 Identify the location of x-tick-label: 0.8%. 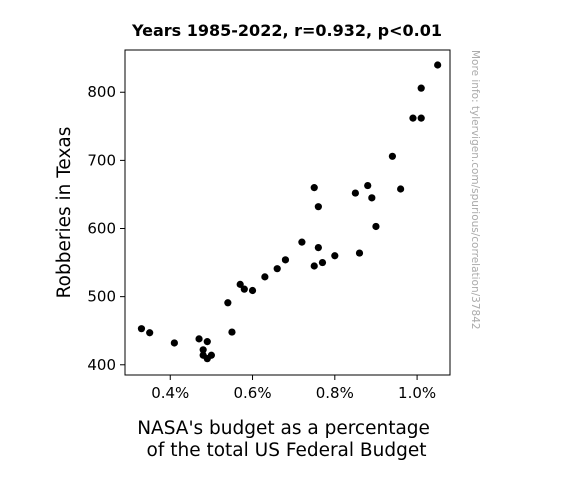
(335, 393).